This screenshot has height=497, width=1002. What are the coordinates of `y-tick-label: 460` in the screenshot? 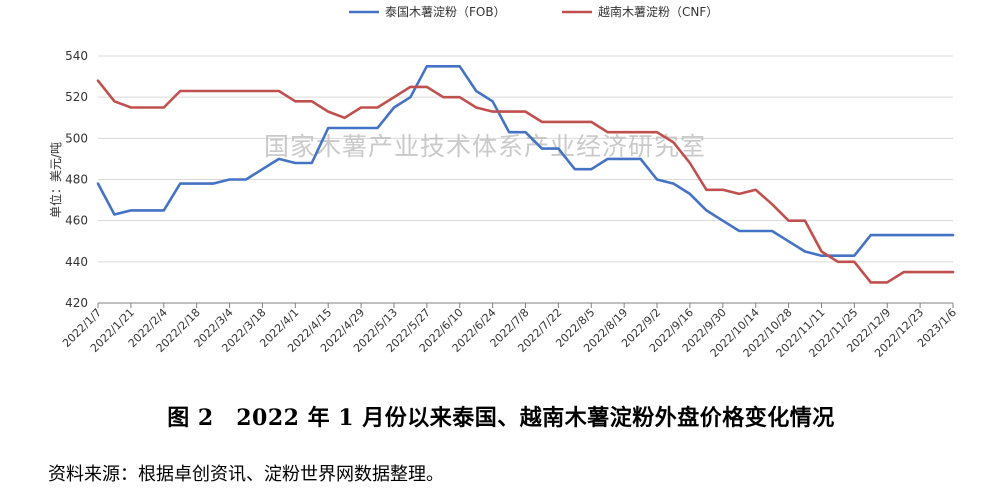 It's located at (76, 221).